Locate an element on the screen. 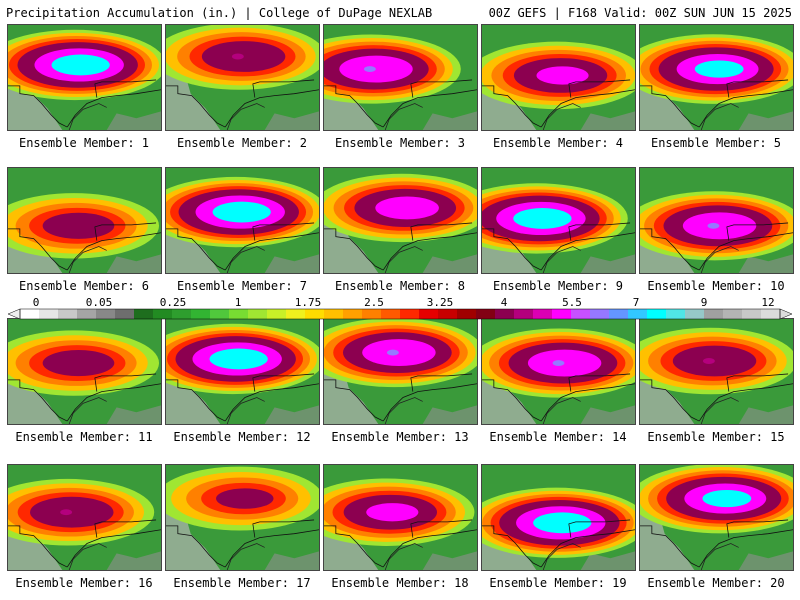 The width and height of the screenshot is (800, 600). ensemble-member-label-2: Ensemble Member: 2 is located at coordinates (242, 143).